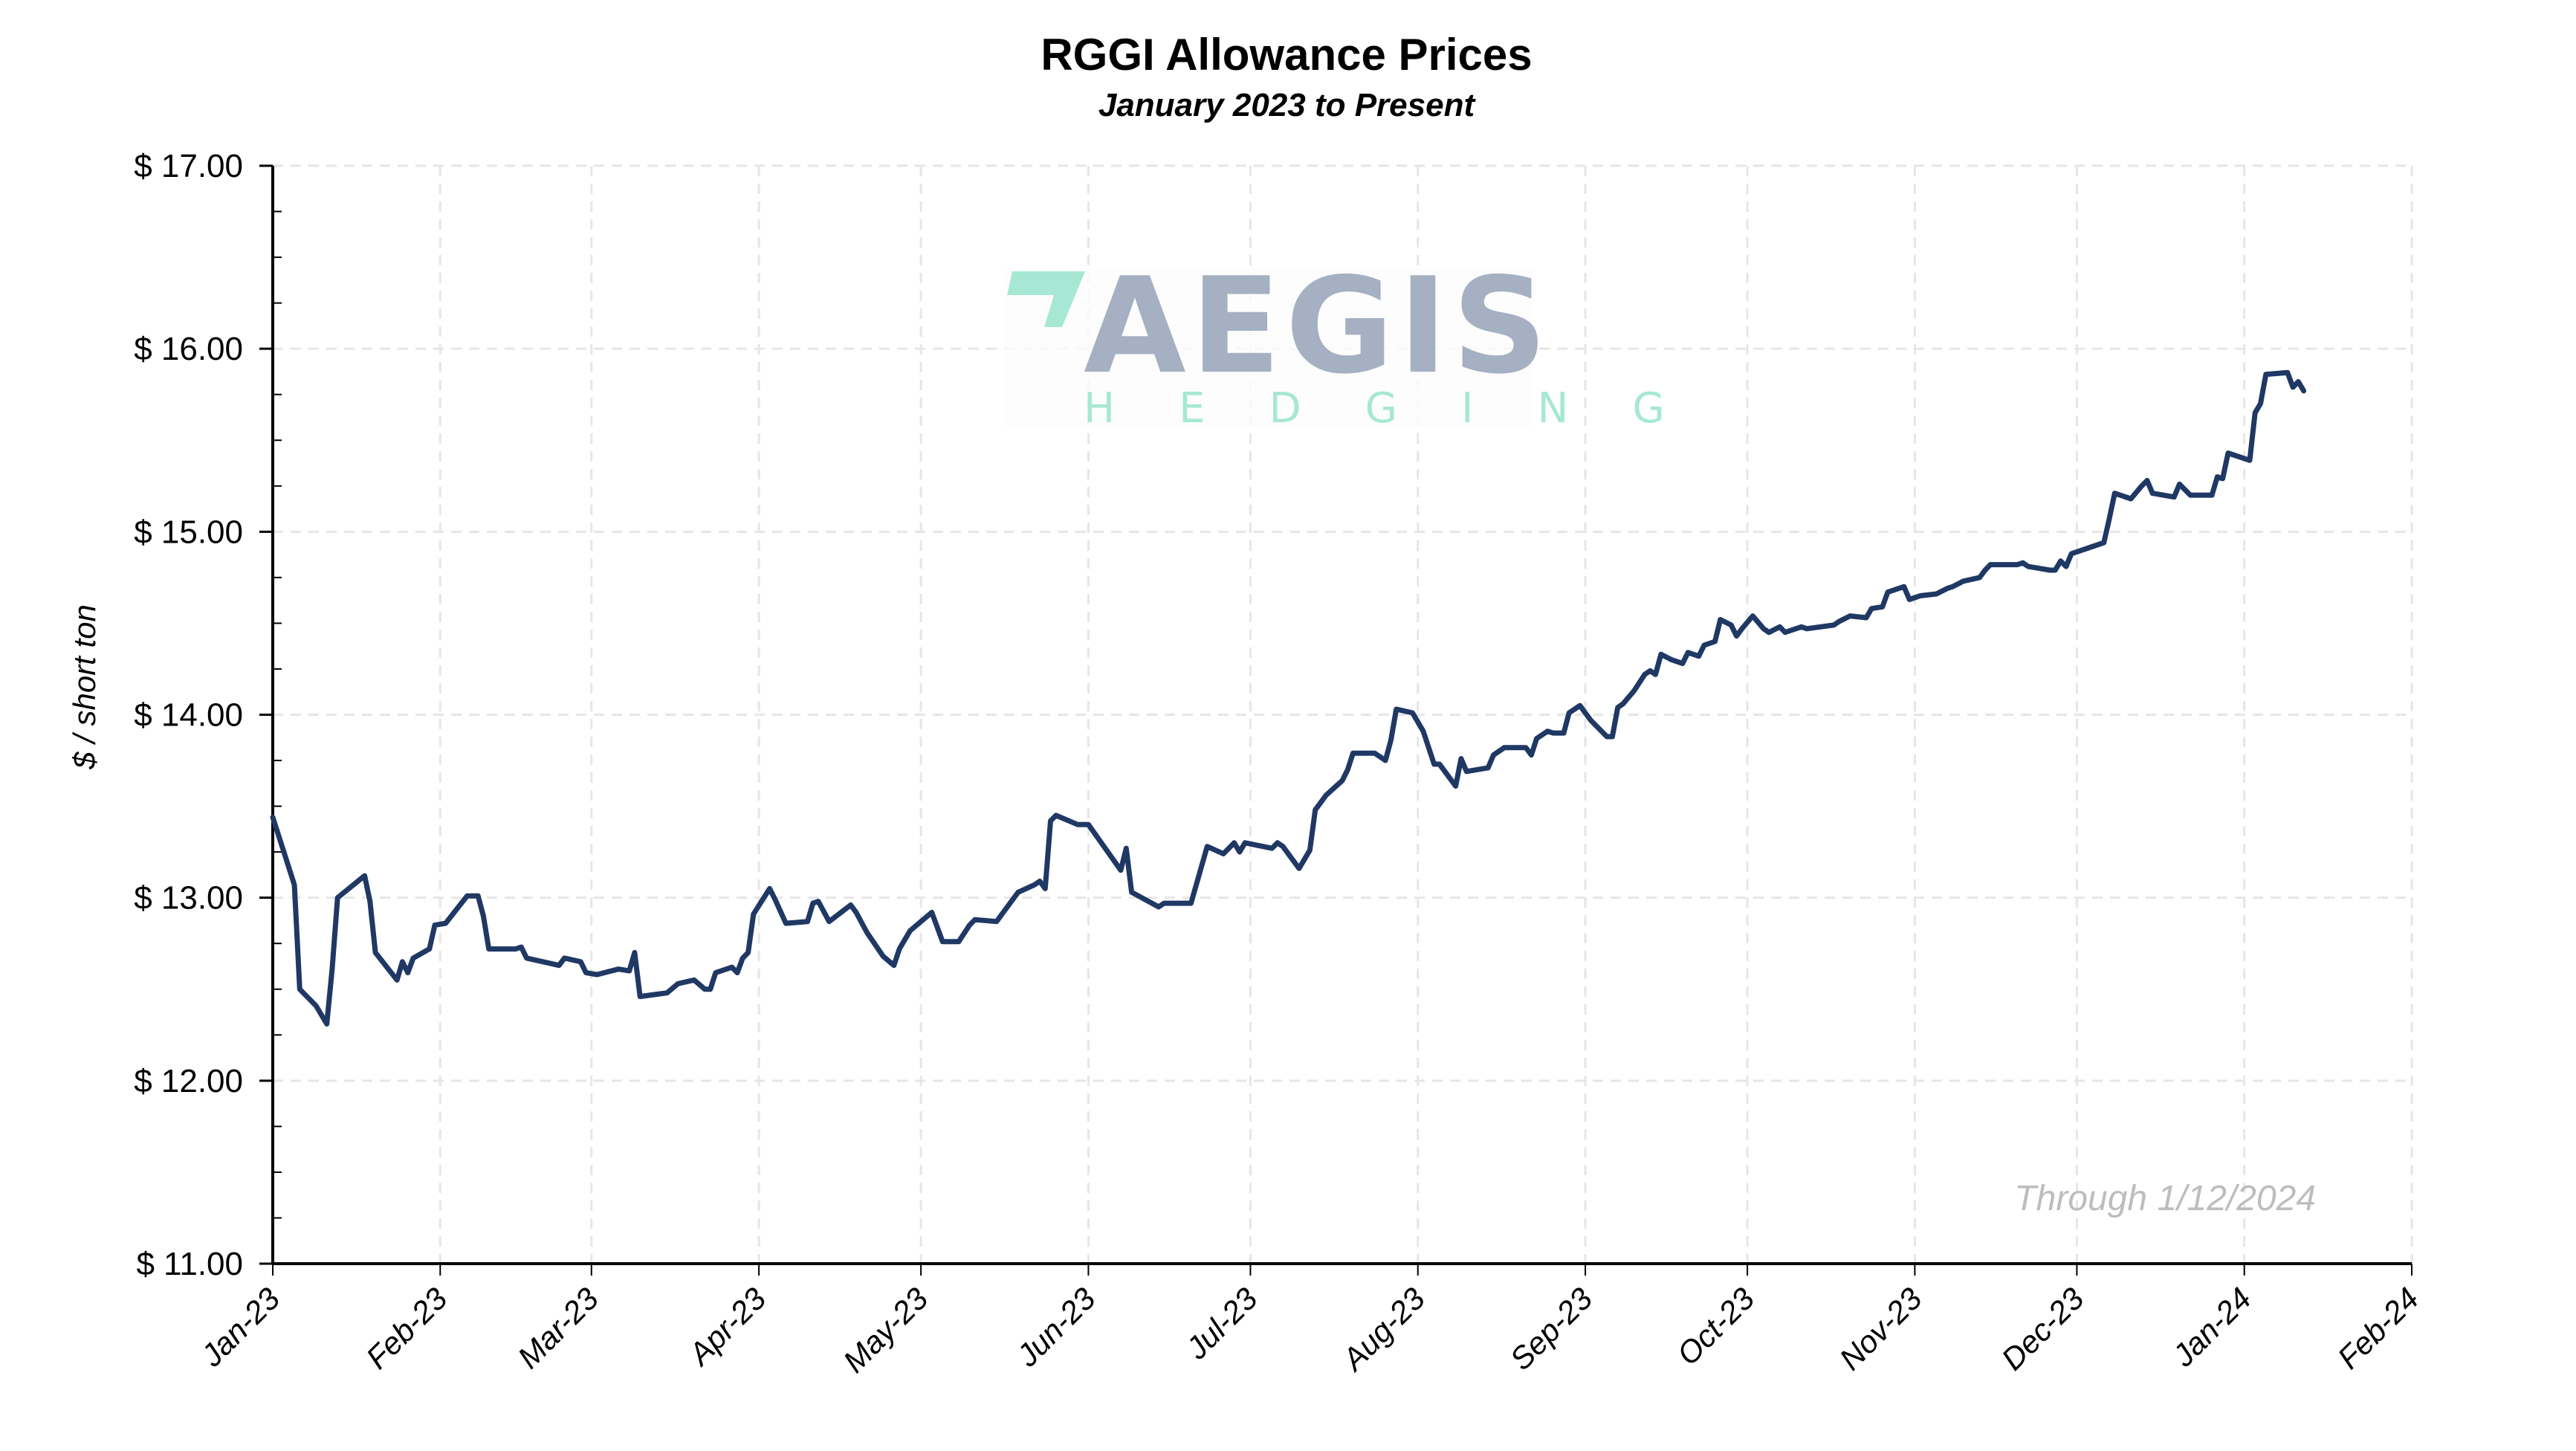 The width and height of the screenshot is (2576, 1451). What do you see at coordinates (1318, 326) in the screenshot?
I see `logo-wordmark: AEGIS` at bounding box center [1318, 326].